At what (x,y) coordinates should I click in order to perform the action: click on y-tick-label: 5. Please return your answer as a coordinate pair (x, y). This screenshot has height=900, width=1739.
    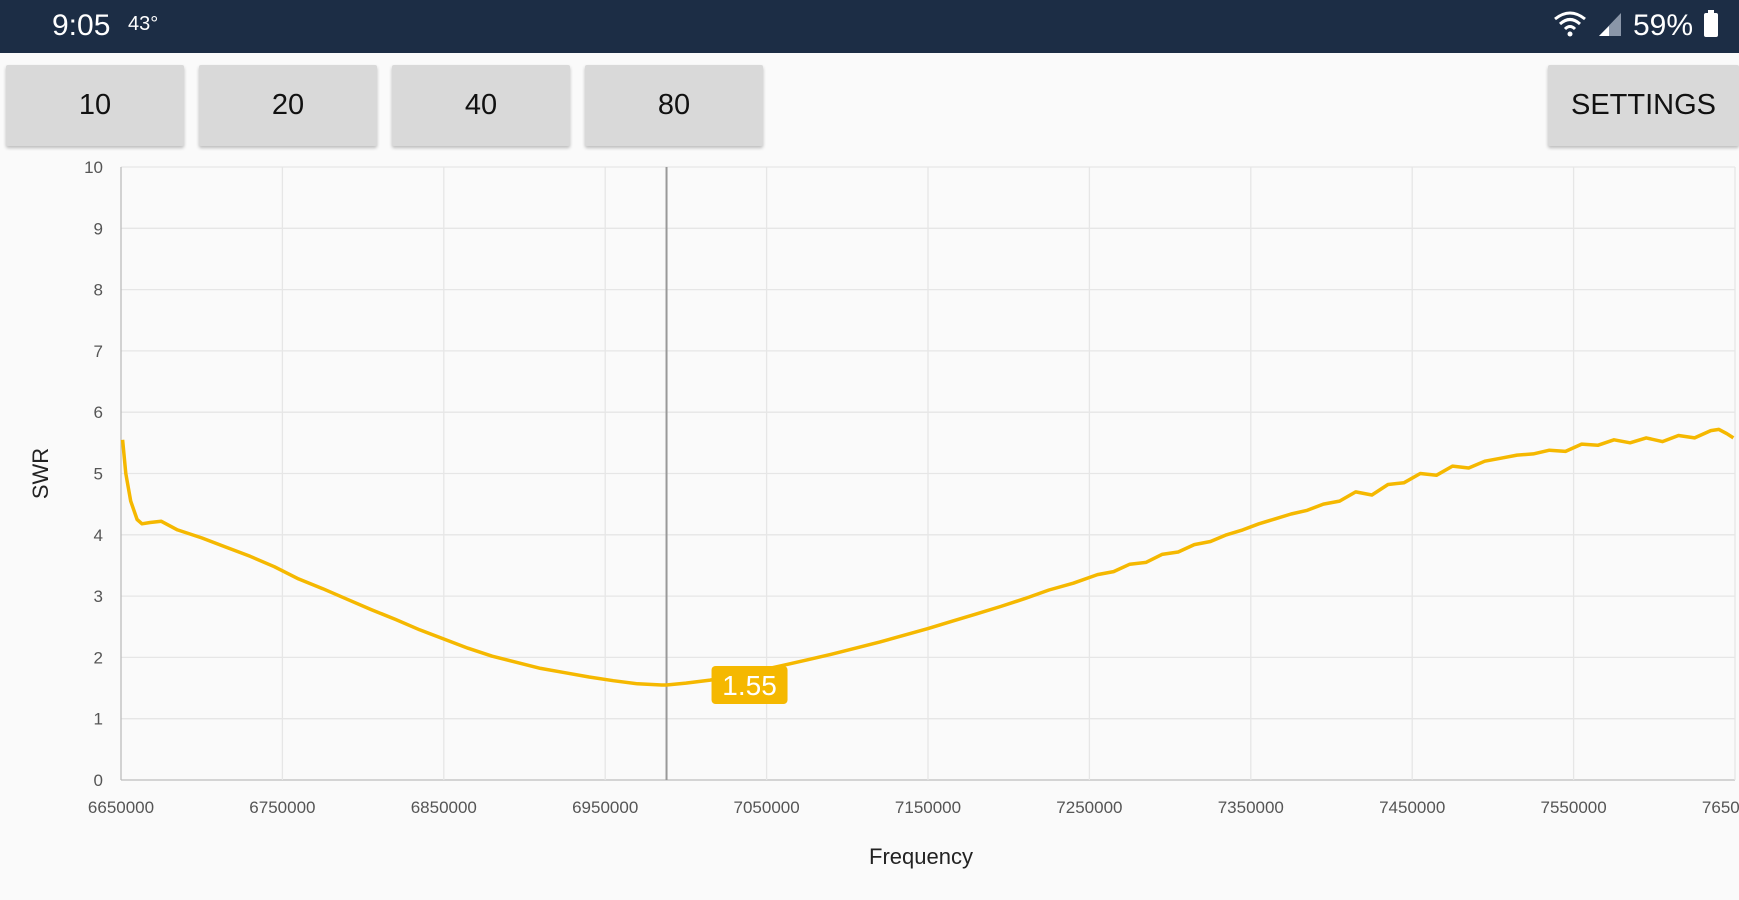
    Looking at the image, I should click on (98, 474).